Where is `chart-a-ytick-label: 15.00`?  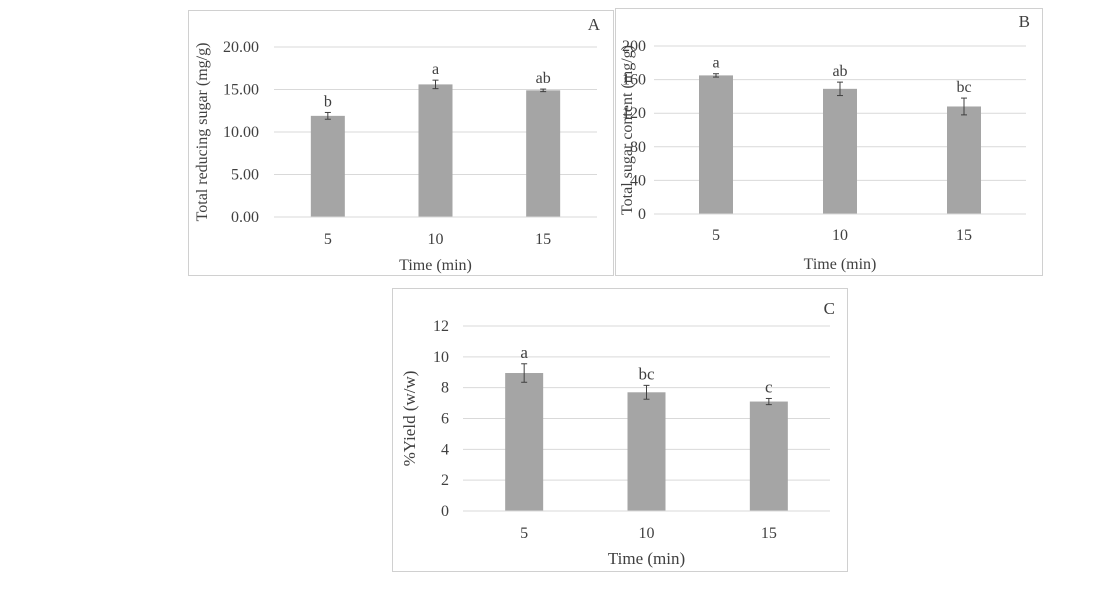
chart-a-ytick-label: 15.00 is located at coordinates (241, 90).